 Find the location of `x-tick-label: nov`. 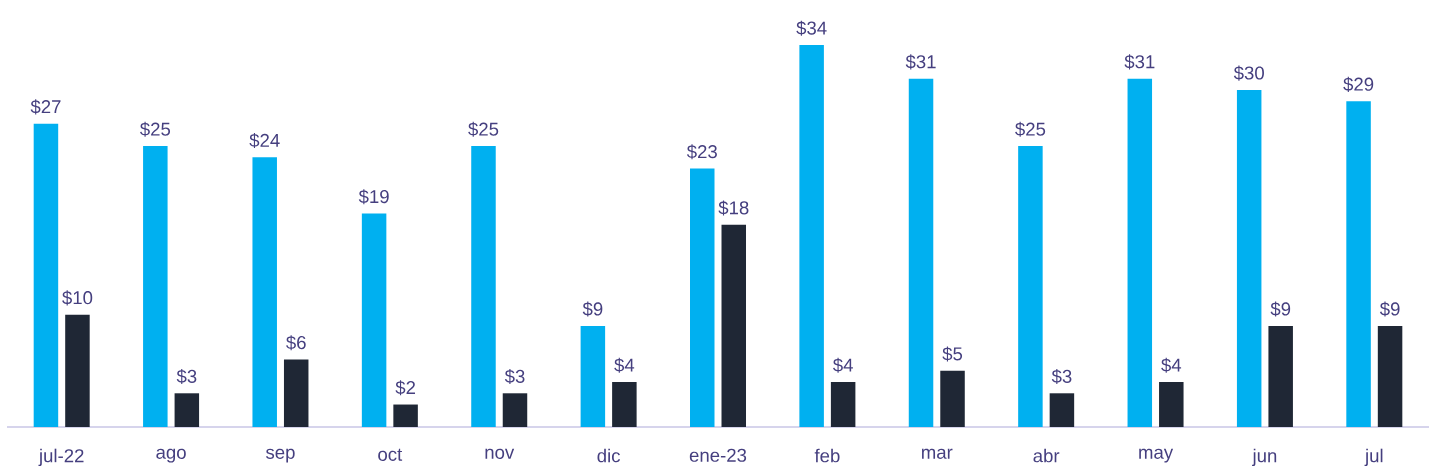

x-tick-label: nov is located at coordinates (500, 453).